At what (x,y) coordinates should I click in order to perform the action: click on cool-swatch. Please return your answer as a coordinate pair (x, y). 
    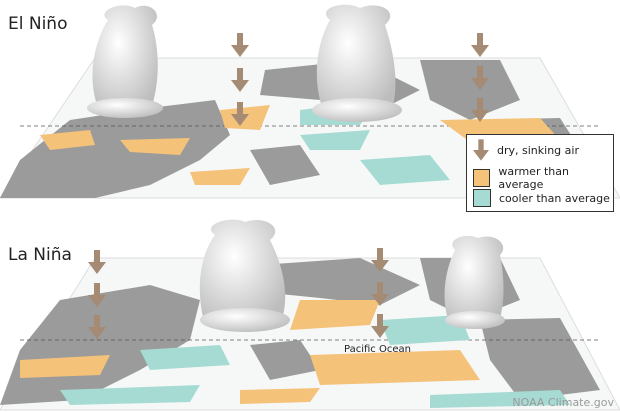
    Looking at the image, I should click on (482, 198).